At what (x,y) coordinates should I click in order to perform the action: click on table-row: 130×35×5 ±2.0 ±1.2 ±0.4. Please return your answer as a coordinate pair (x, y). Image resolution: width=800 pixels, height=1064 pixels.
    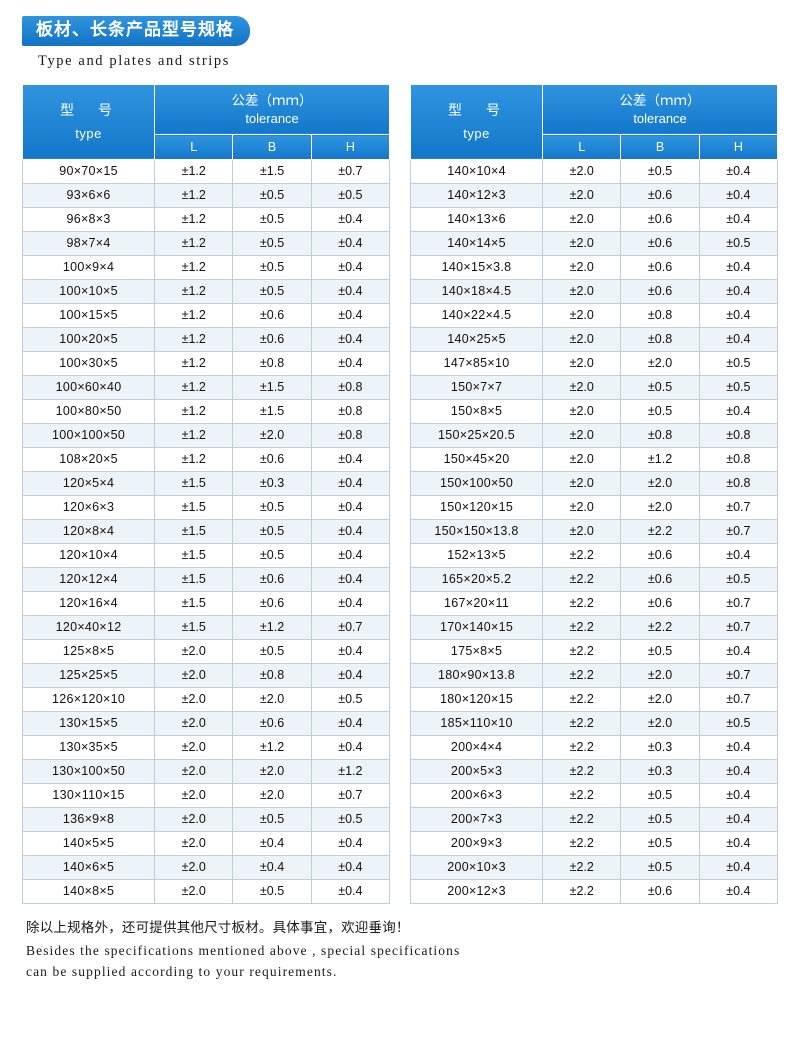
    Looking at the image, I should click on (206, 748).